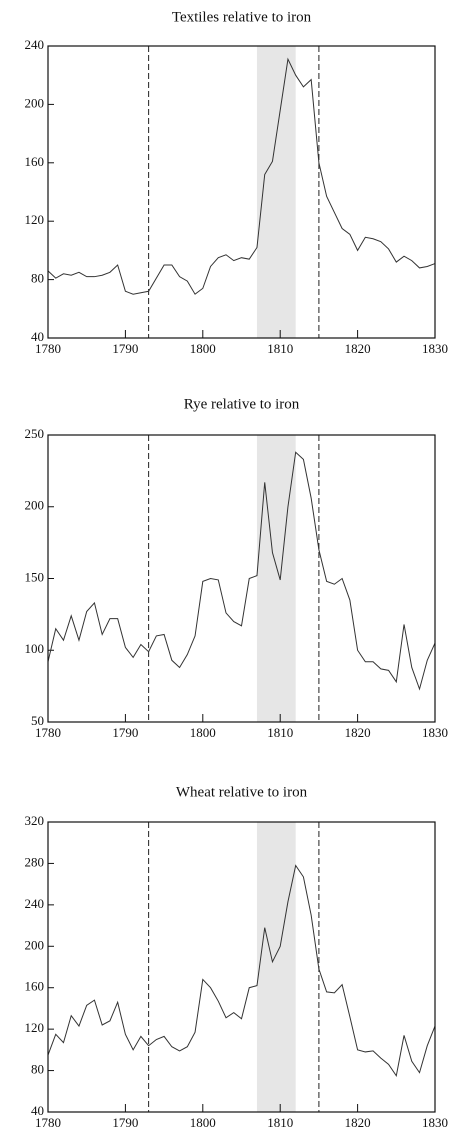 Image resolution: width=452 pixels, height=1140 pixels. What do you see at coordinates (37, 720) in the screenshot?
I see `y-tick-label: 50` at bounding box center [37, 720].